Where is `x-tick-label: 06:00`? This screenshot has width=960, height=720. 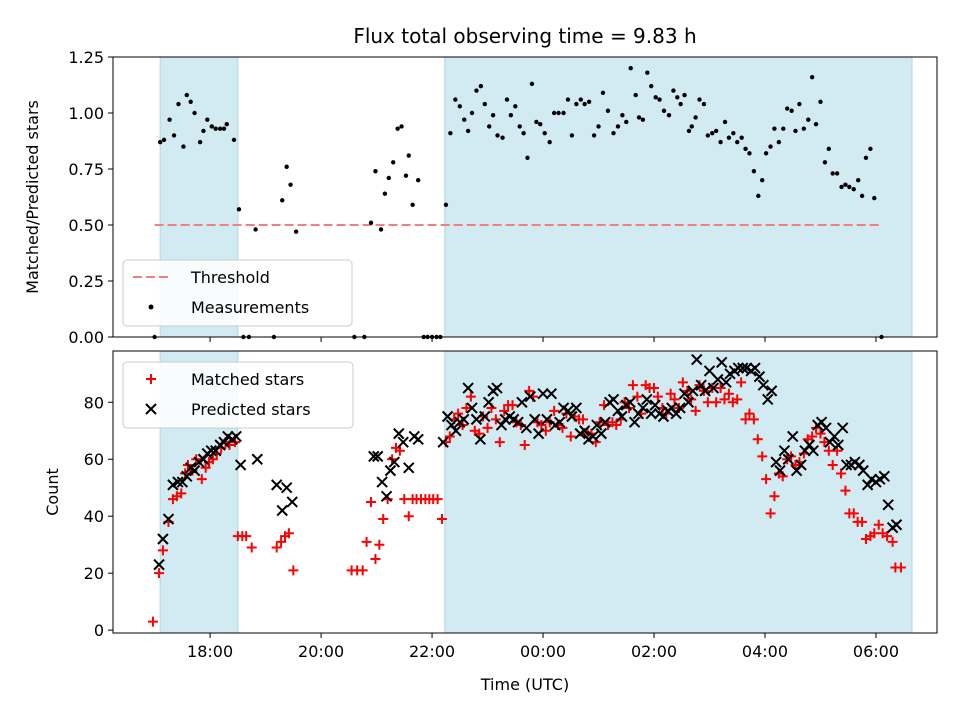
x-tick-label: 06:00 is located at coordinates (876, 651).